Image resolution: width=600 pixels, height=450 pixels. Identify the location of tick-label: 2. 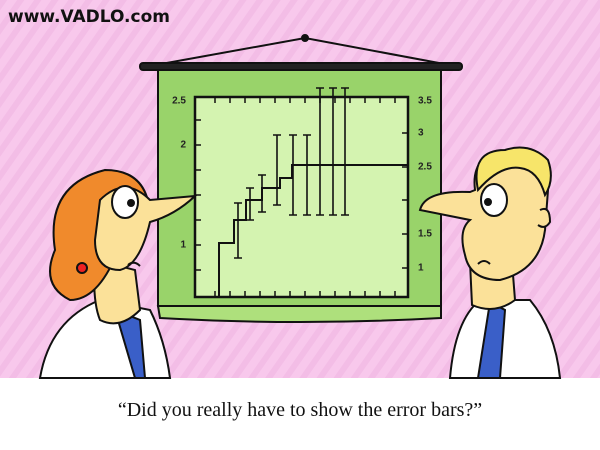
(183, 145).